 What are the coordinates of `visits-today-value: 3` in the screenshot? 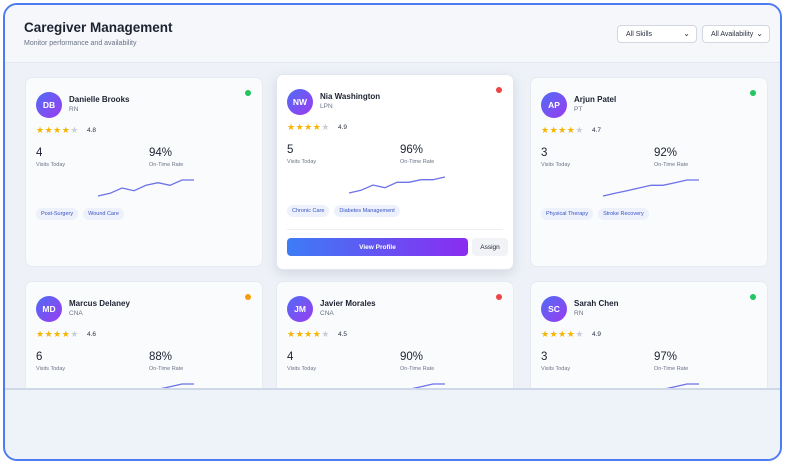 It's located at (544, 357).